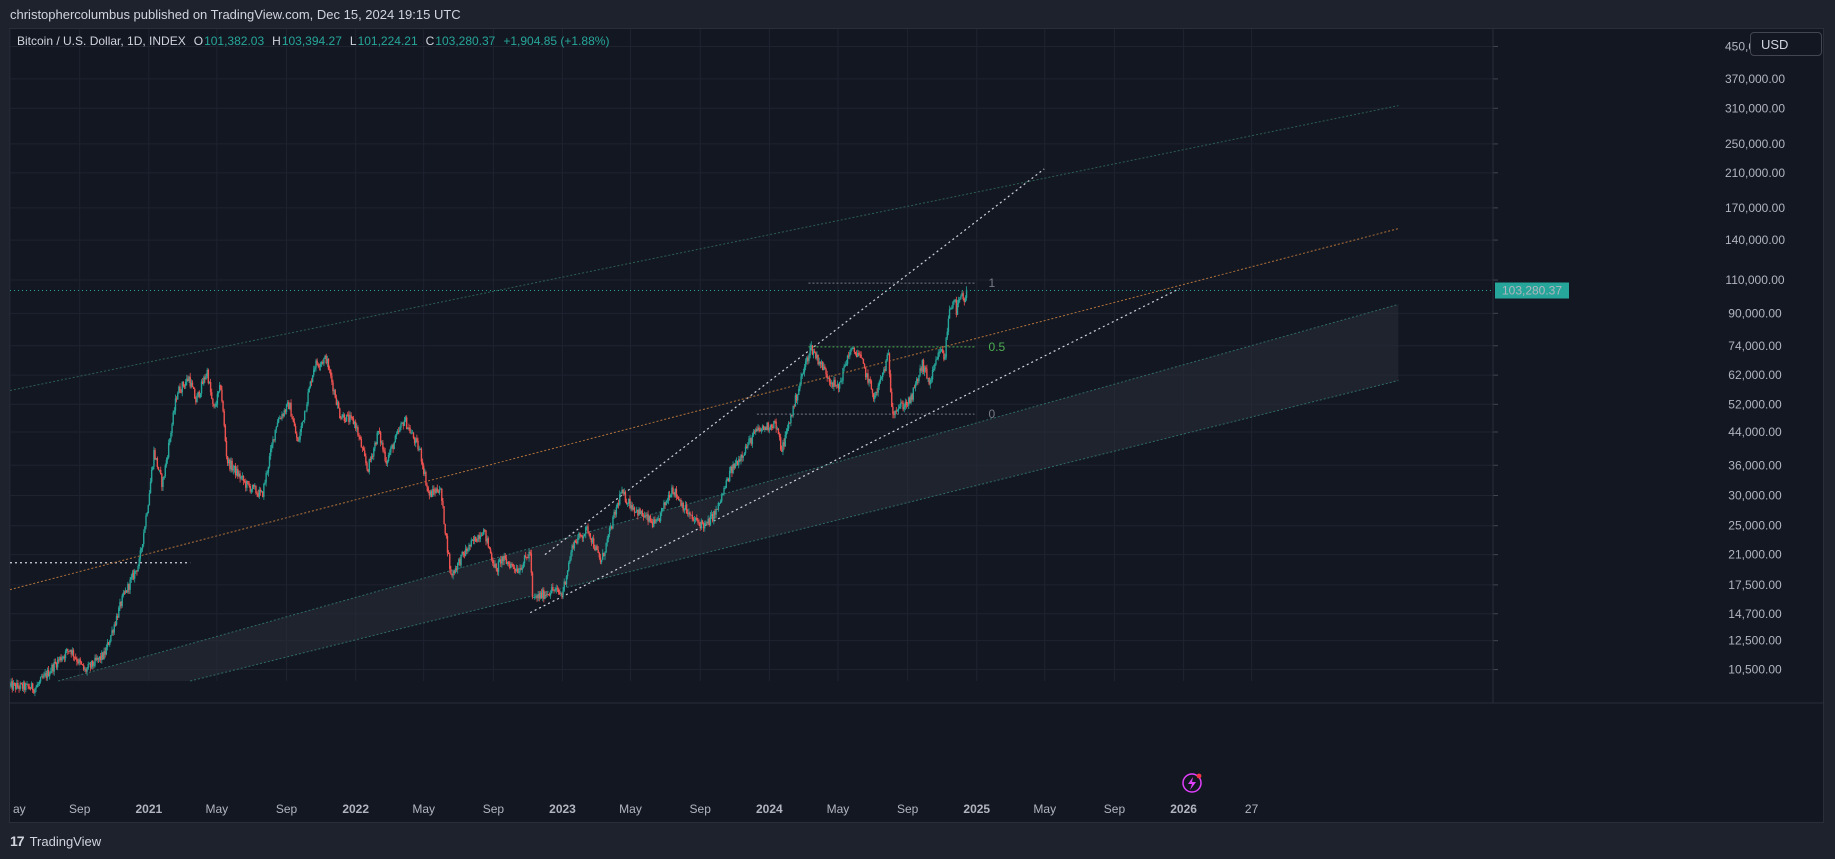 Image resolution: width=1835 pixels, height=859 pixels. I want to click on last-price-line: 103,280.37, so click(789, 290).